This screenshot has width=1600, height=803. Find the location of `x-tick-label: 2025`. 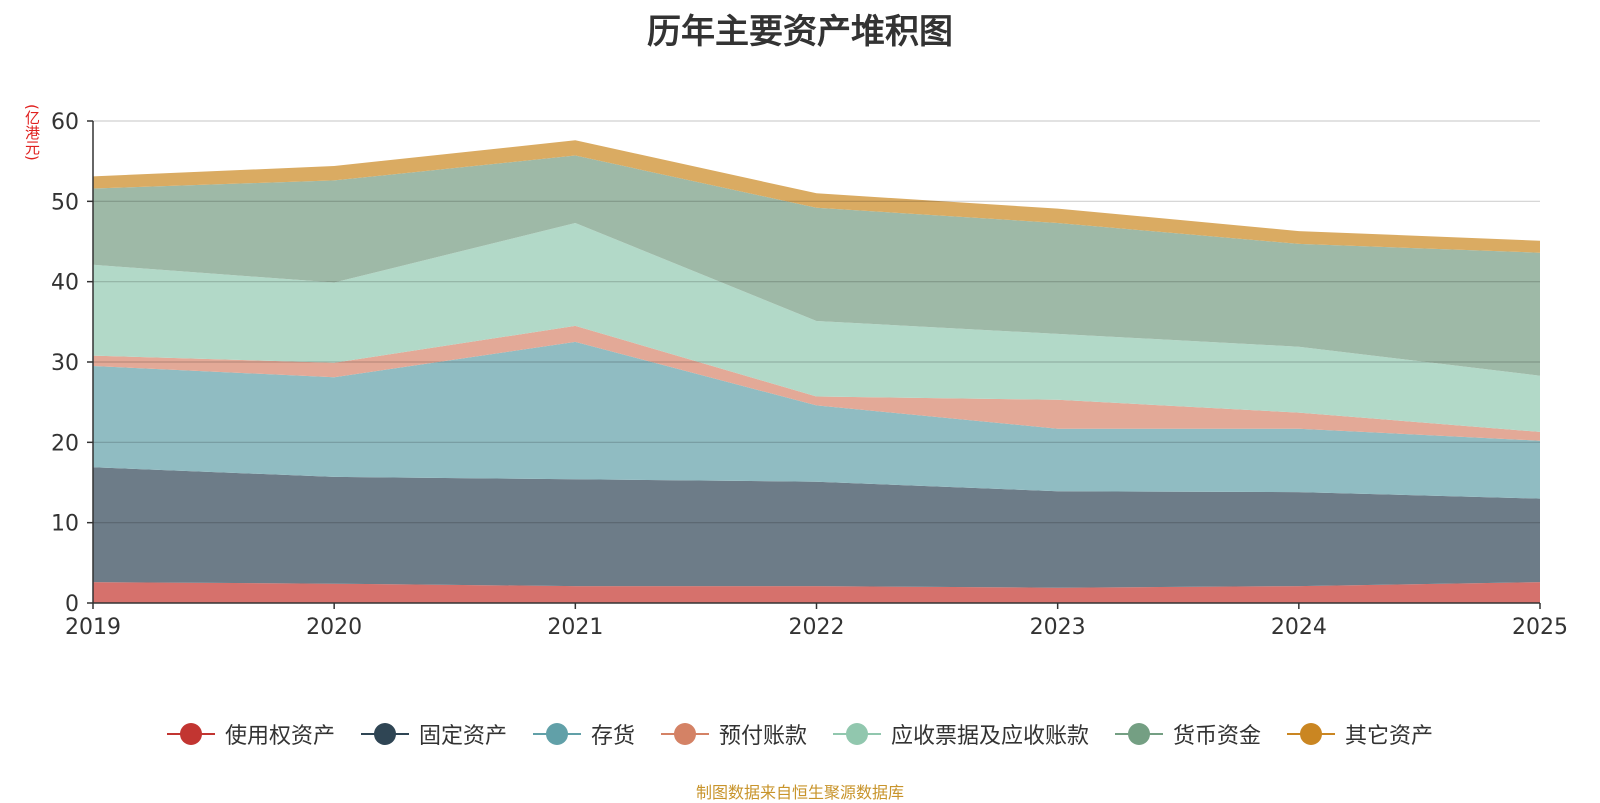

x-tick-label: 2025 is located at coordinates (1540, 627).